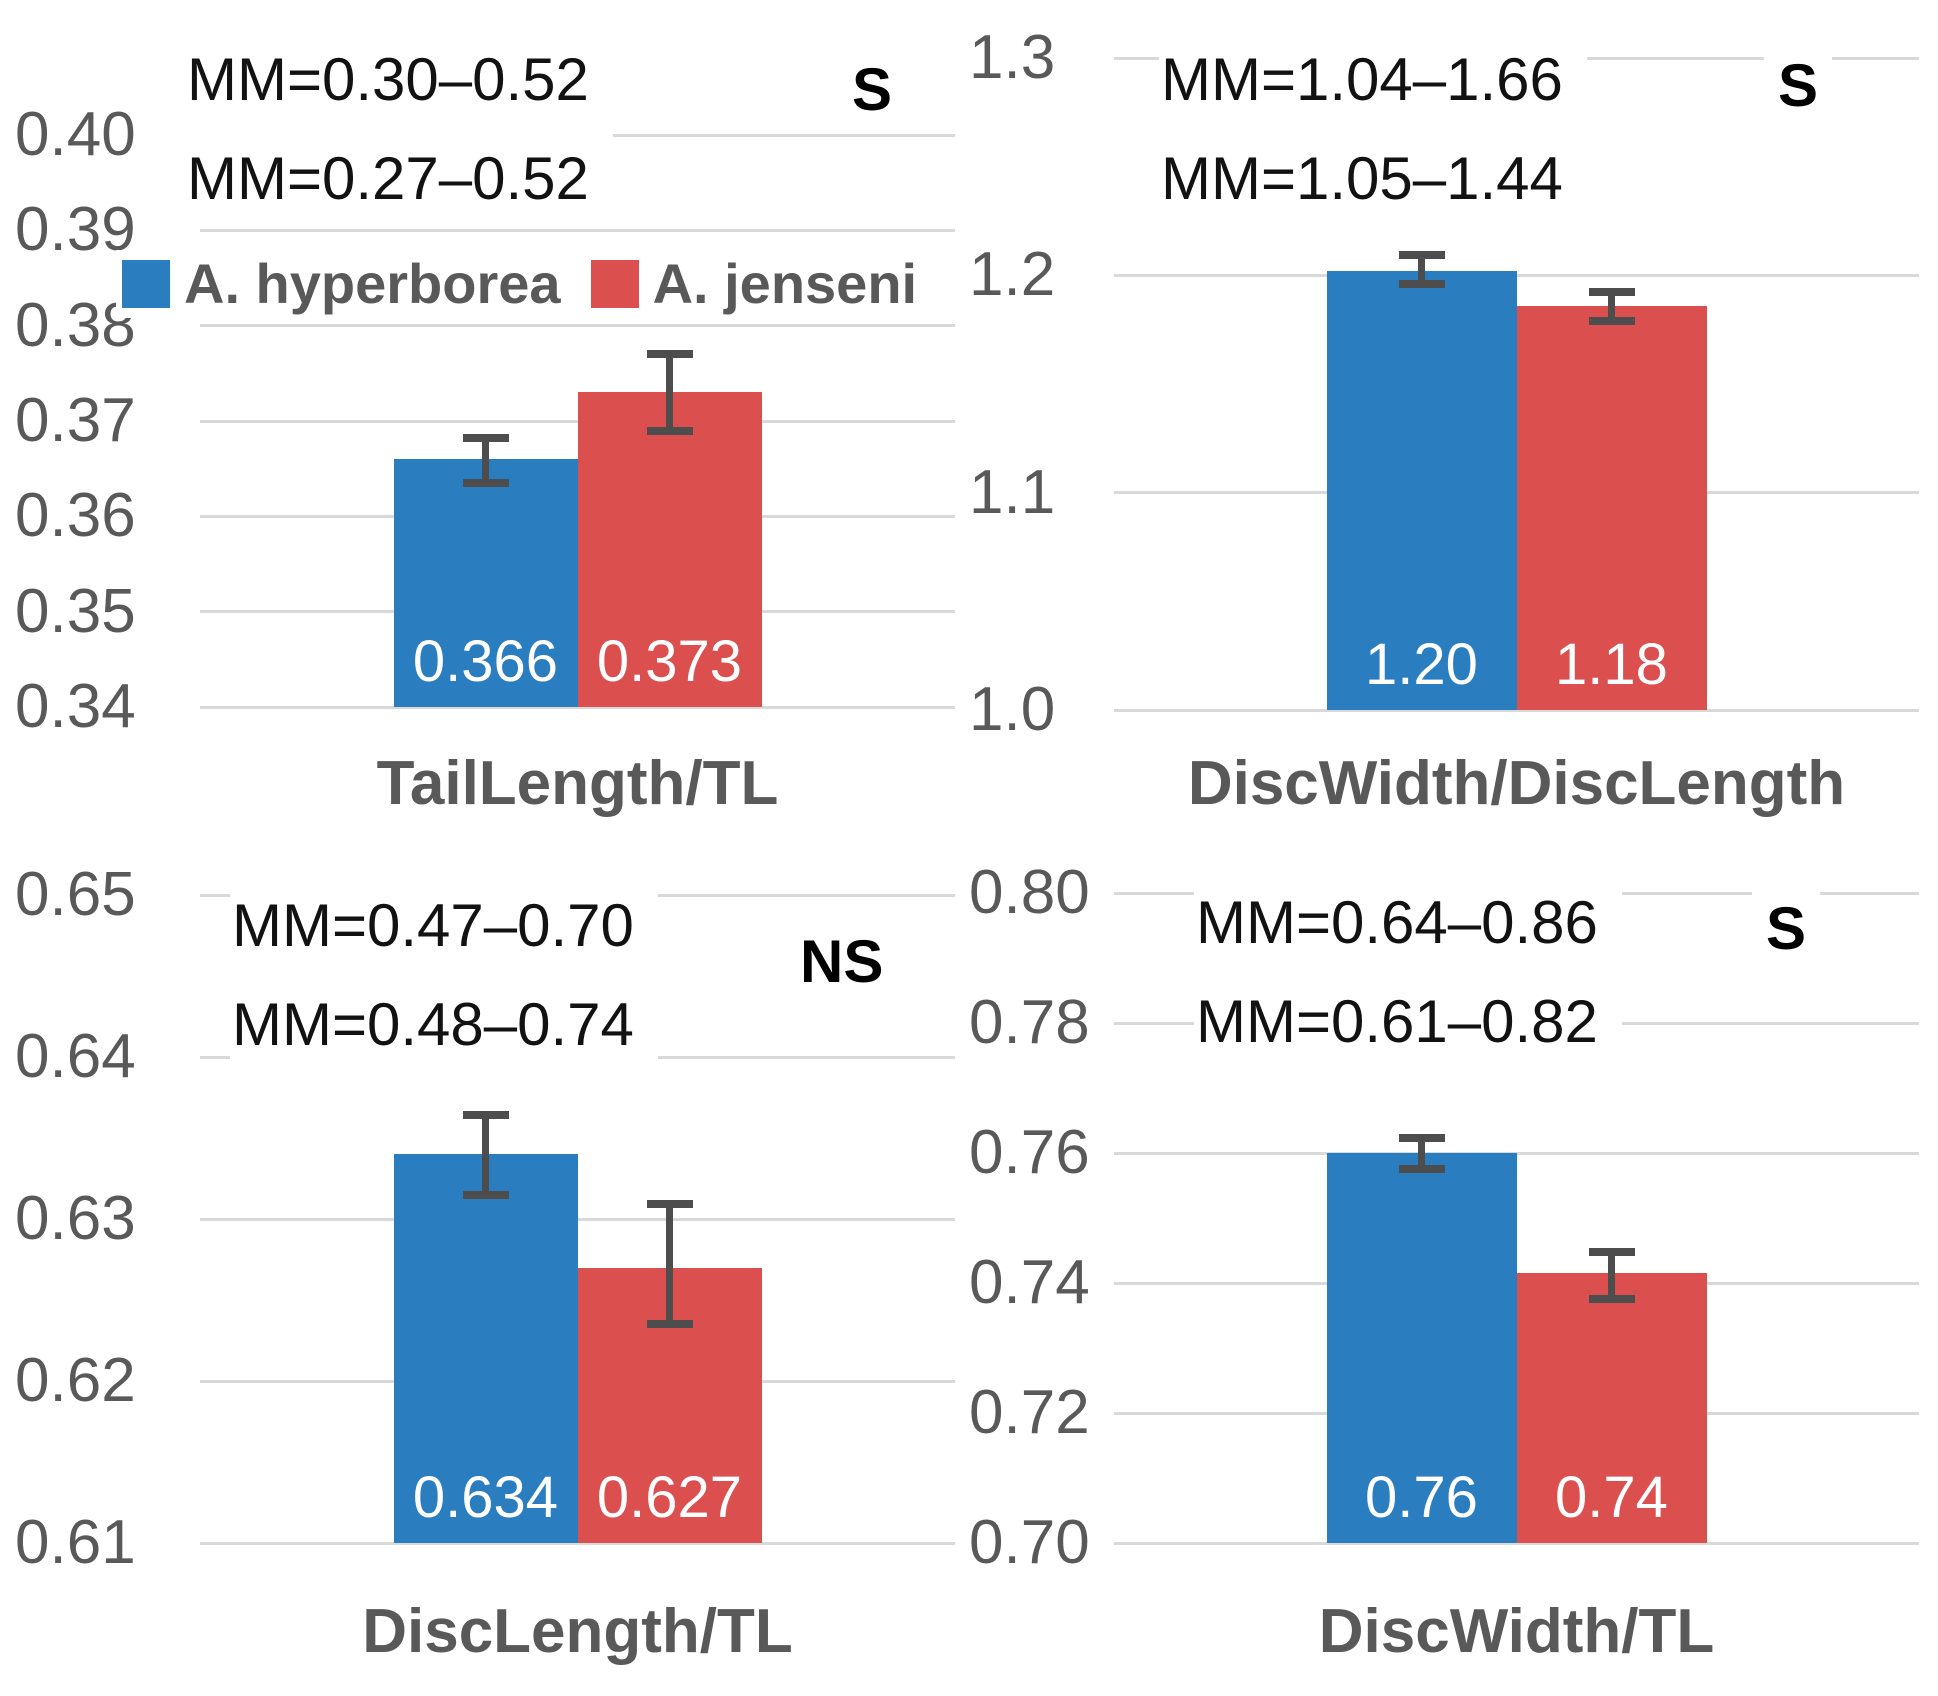 Image resolution: width=1938 pixels, height=1696 pixels. Describe the element at coordinates (372, 283) in the screenshot. I see `legend-label-hyperborea: A. hyperborea` at that location.